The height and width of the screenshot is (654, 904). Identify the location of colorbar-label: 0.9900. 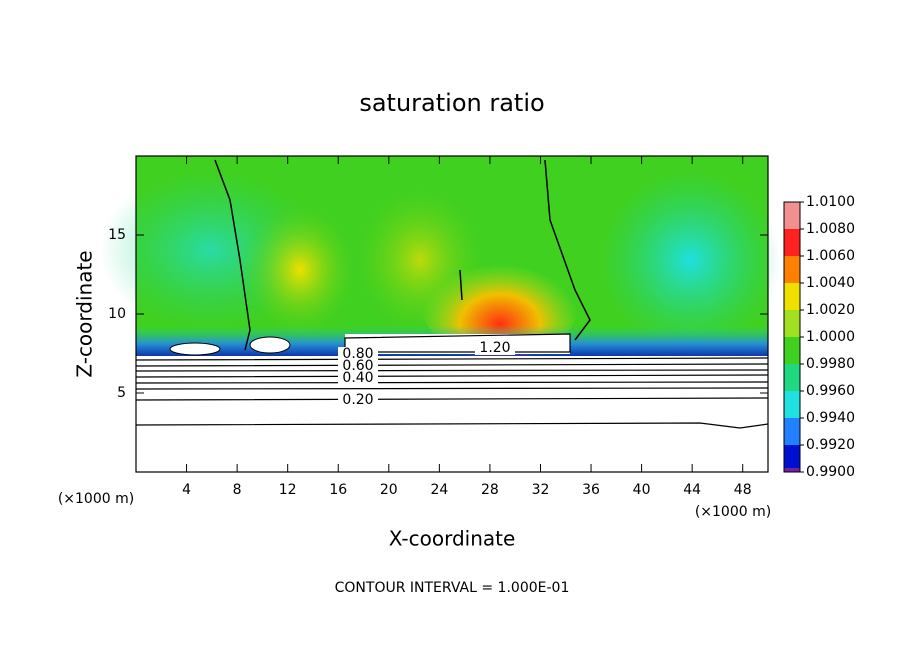
(830, 472).